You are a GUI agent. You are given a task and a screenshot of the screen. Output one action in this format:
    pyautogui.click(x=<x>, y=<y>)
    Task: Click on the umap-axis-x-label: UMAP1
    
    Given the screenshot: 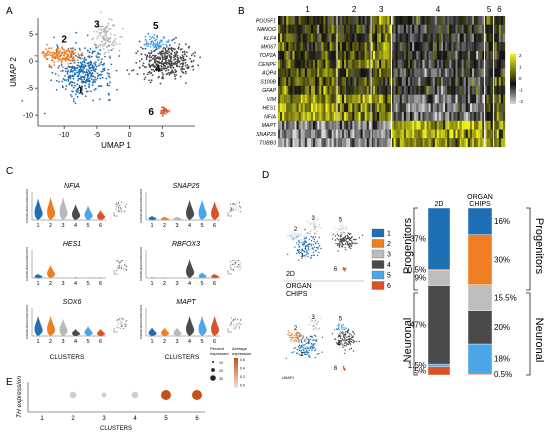 What is the action you would take?
    pyautogui.click(x=288, y=378)
    